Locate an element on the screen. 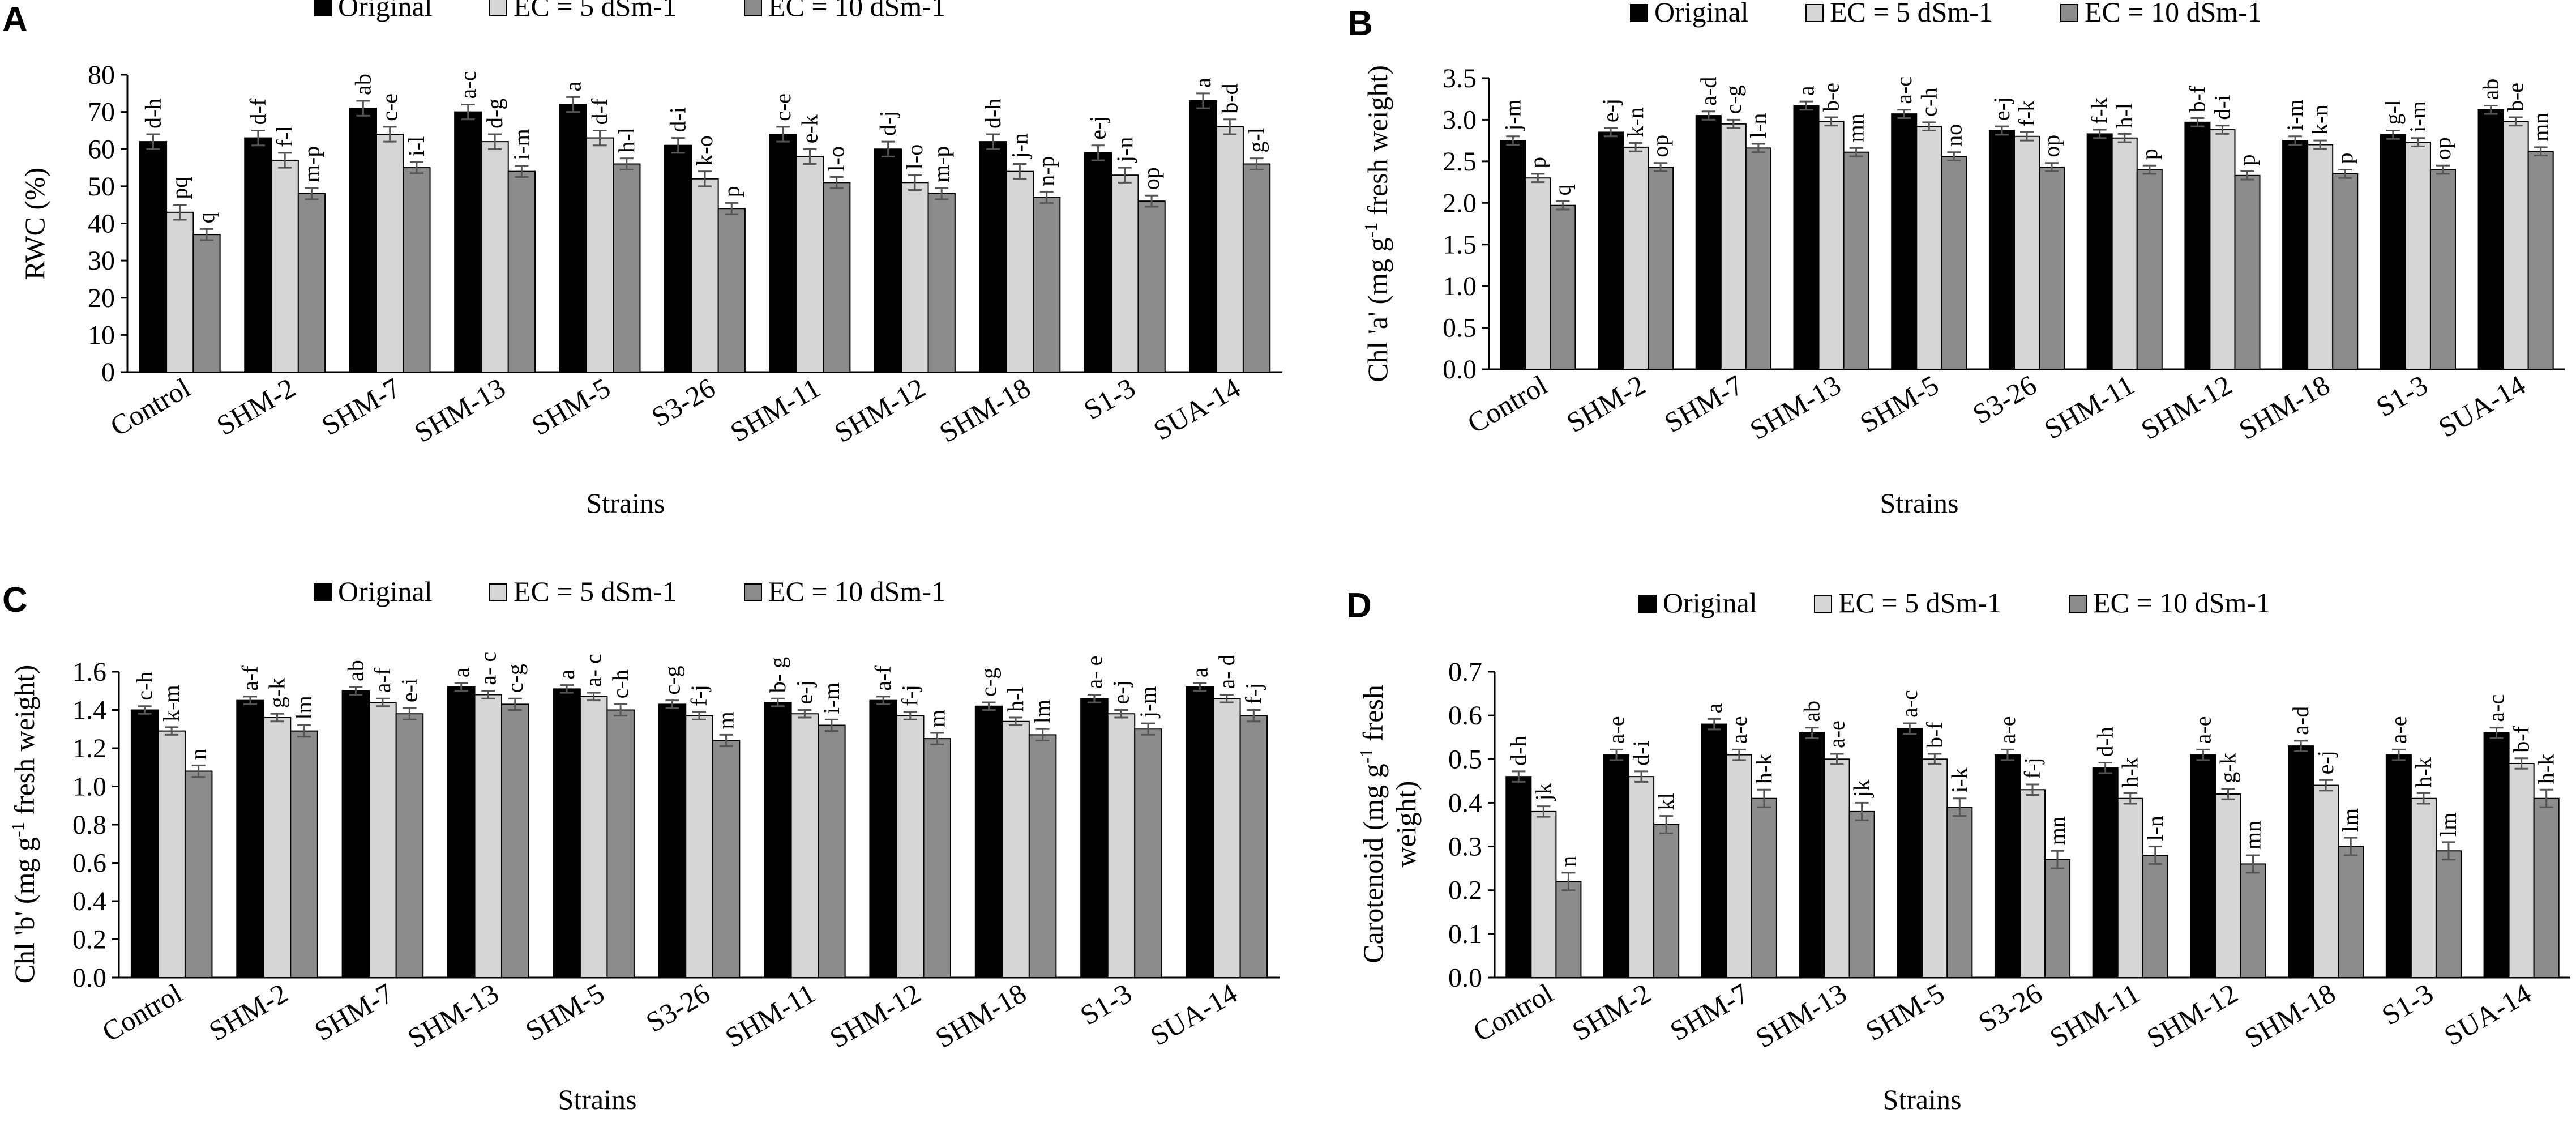 The image size is (2576, 1122). x-tick-label: Control is located at coordinates (142, 1013).